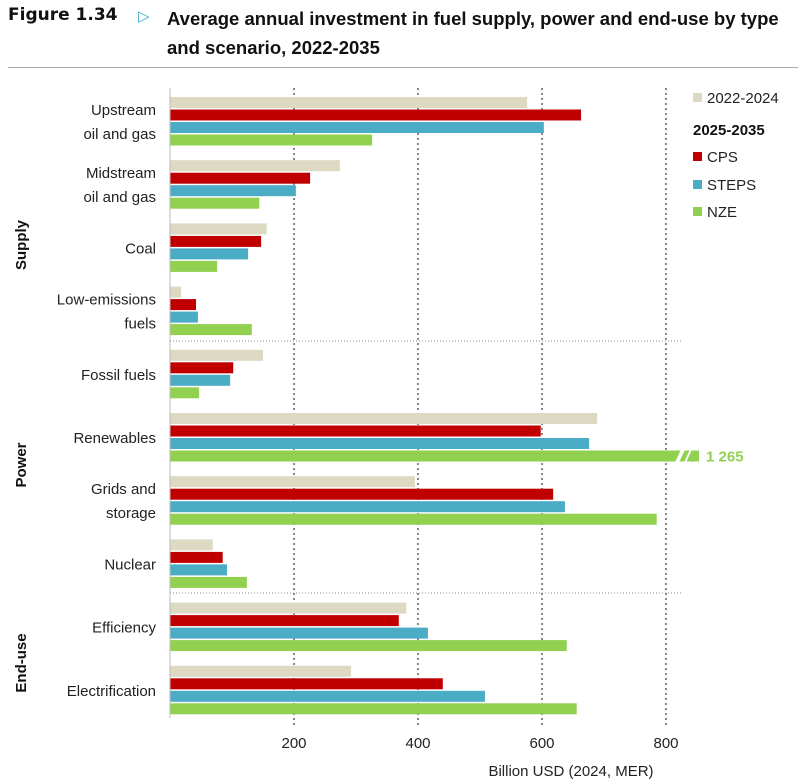  Describe the element at coordinates (118, 375) in the screenshot. I see `category-label: Fossil fuels` at that location.